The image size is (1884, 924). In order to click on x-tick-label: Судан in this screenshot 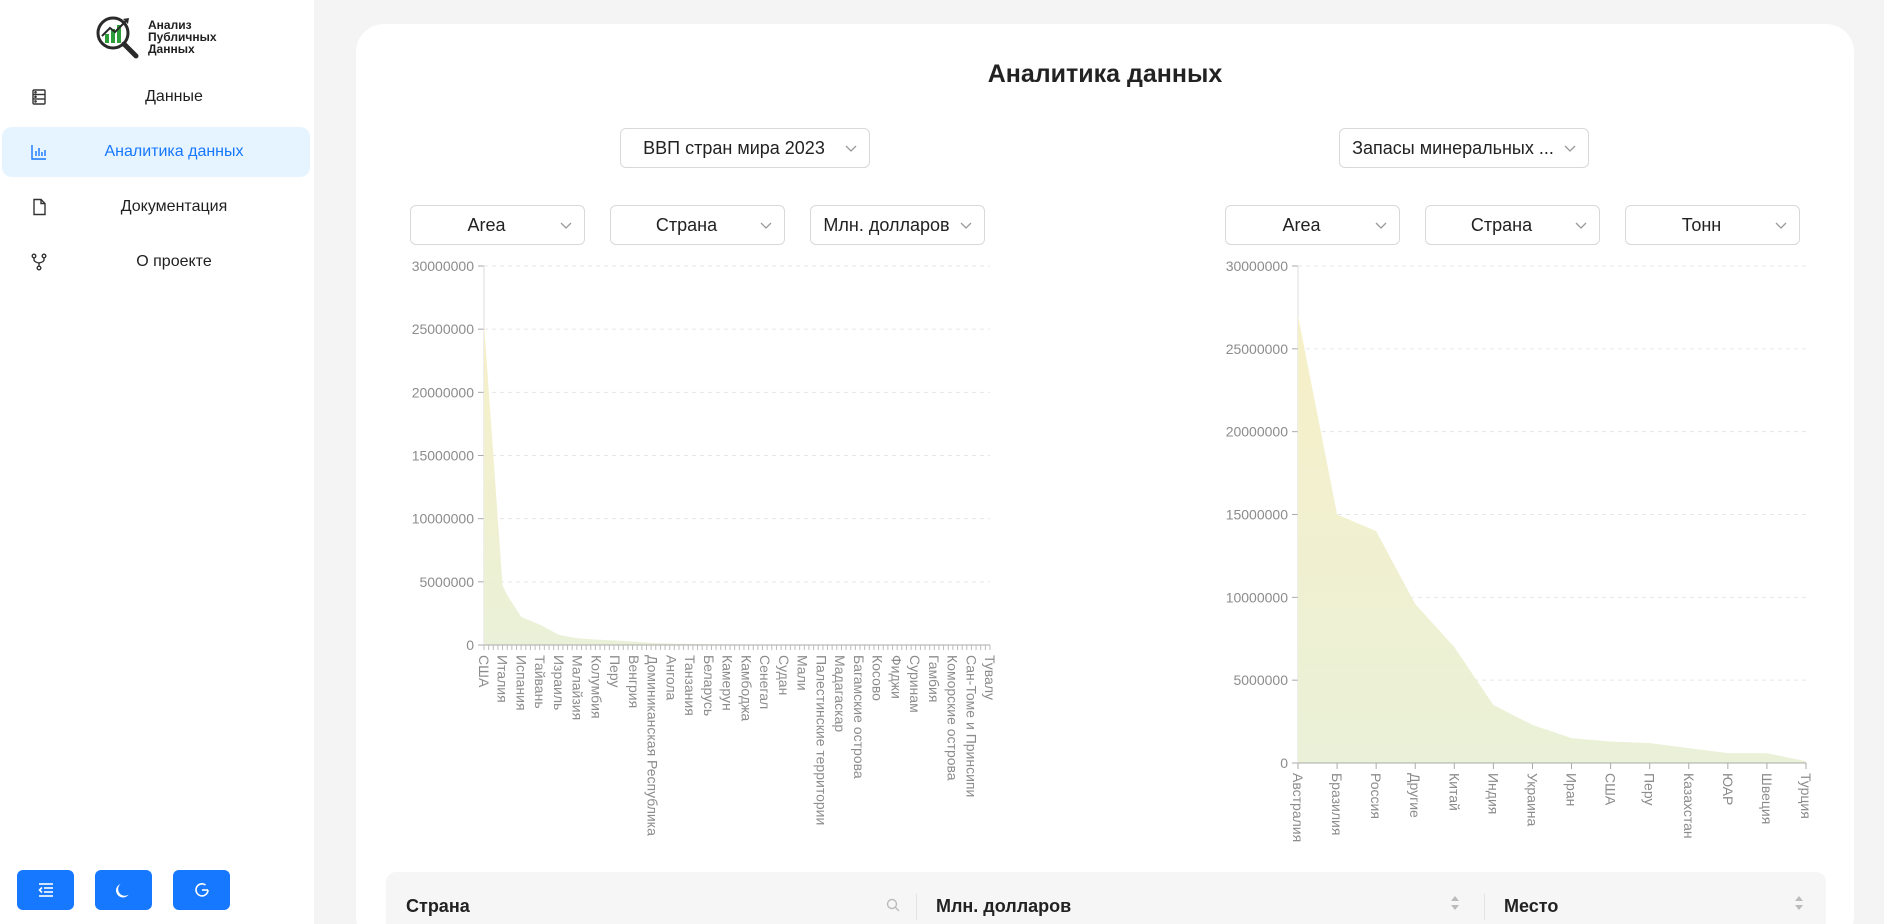, I will do `click(784, 675)`.